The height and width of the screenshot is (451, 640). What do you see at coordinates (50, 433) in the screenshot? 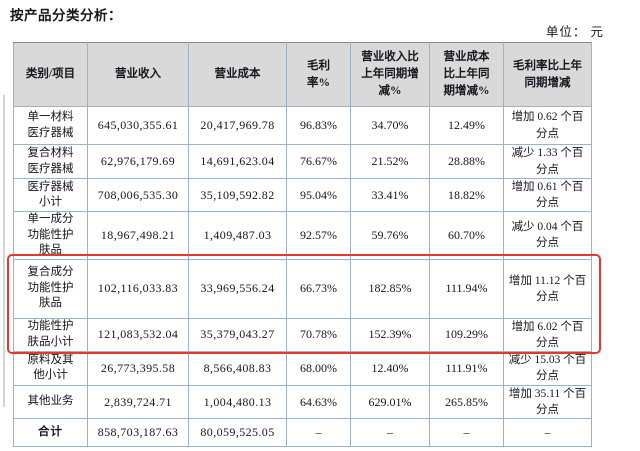
I see `cell-category: 合计` at bounding box center [50, 433].